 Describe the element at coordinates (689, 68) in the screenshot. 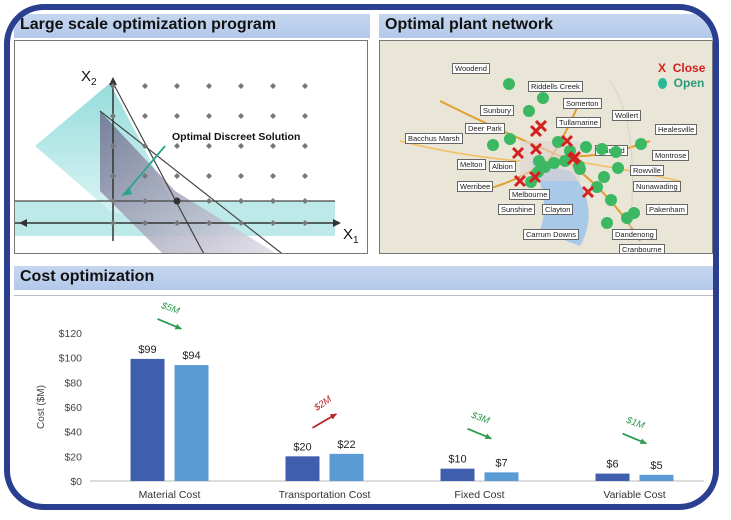

I see `legend-closed-label: Close` at that location.